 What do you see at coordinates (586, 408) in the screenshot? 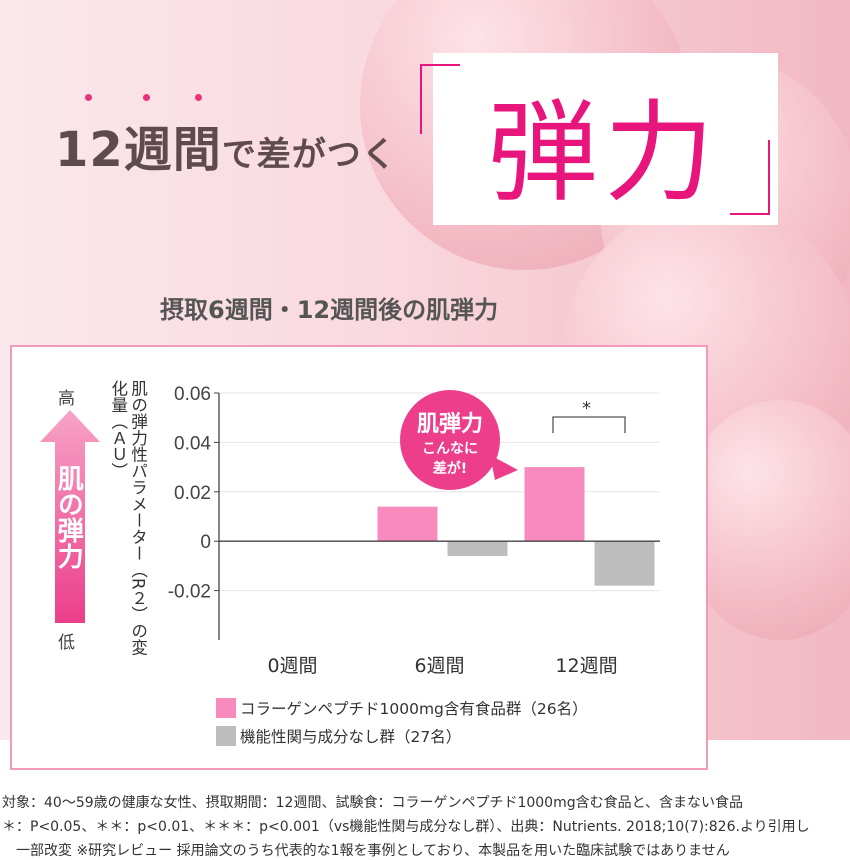
I see `significance-marker: *` at bounding box center [586, 408].